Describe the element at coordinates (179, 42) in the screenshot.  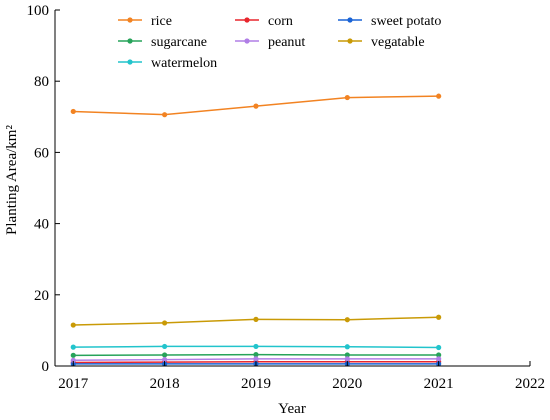
I see `legend-label: sugarcane` at that location.